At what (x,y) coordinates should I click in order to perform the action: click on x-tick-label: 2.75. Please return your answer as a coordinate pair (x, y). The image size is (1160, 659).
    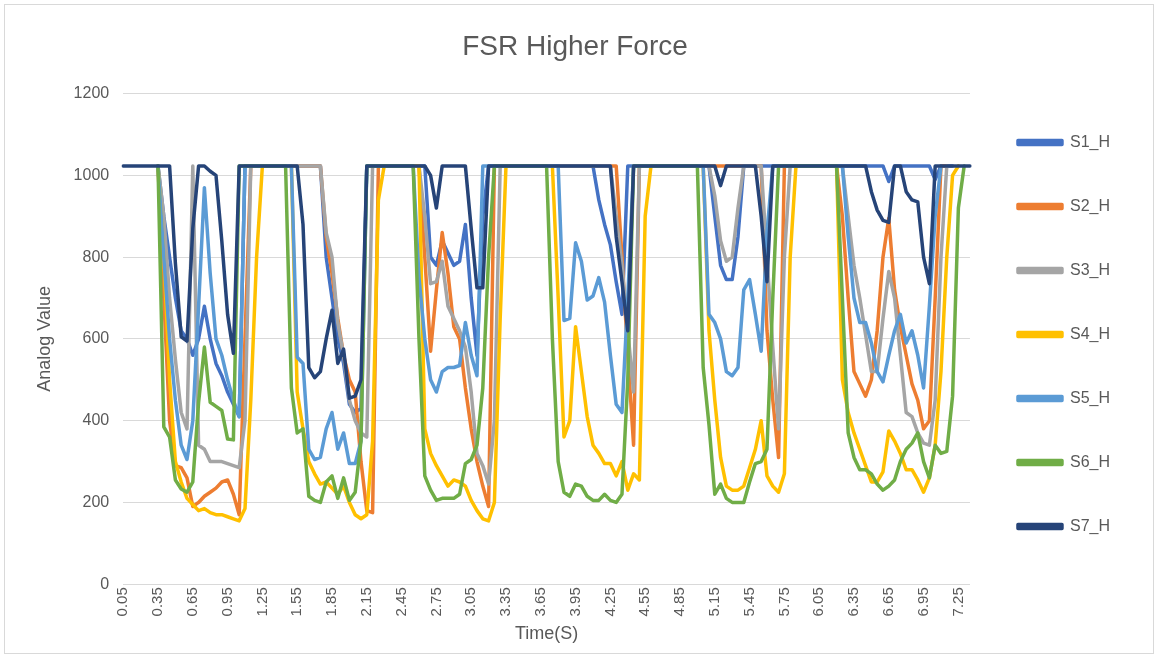
    Looking at the image, I should click on (435, 602).